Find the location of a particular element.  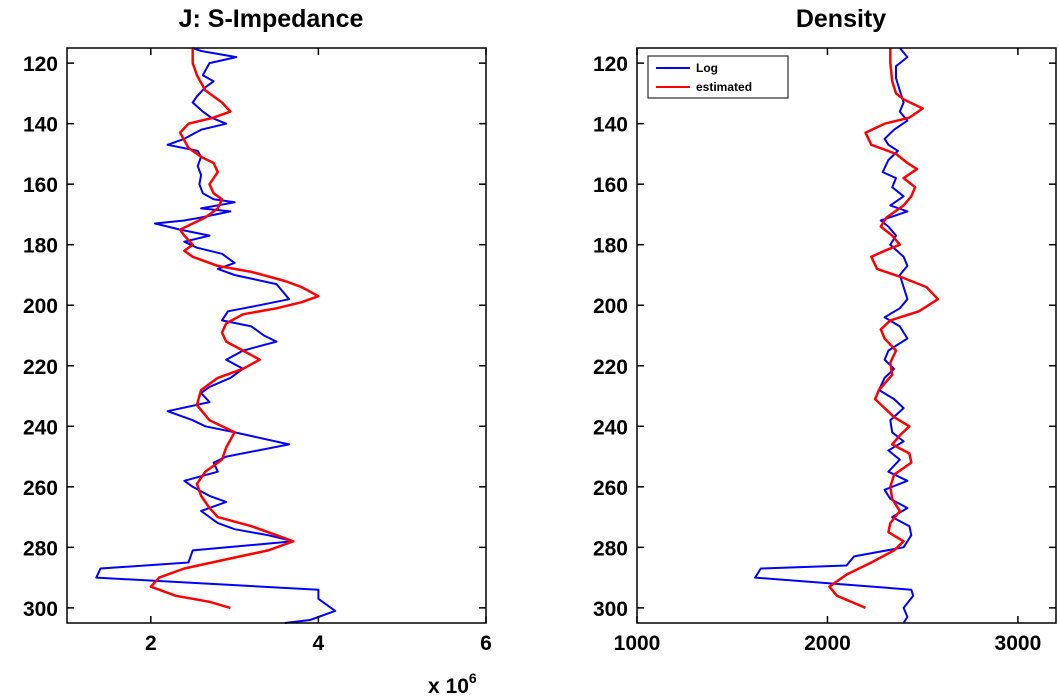

series-line-estimated is located at coordinates (884, 329).